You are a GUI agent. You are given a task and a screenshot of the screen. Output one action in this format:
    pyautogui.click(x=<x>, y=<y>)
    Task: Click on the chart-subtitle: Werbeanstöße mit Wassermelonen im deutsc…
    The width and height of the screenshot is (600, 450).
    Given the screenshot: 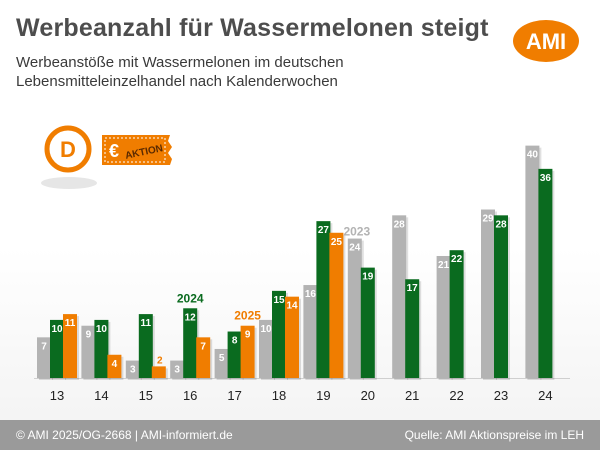 What is the action you would take?
    pyautogui.click(x=180, y=72)
    